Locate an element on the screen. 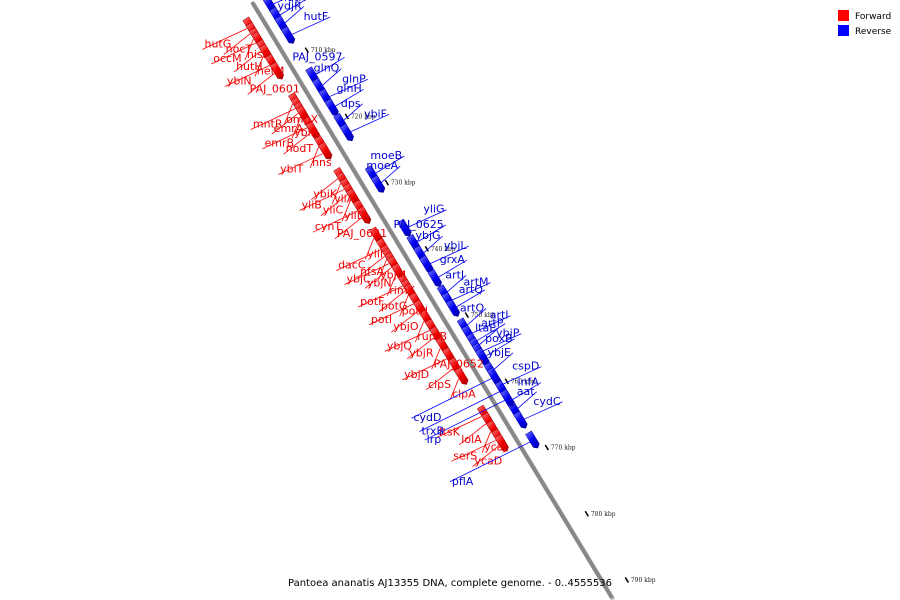 The width and height of the screenshot is (900, 600). forward-gene-label: hetM is located at coordinates (271, 71).